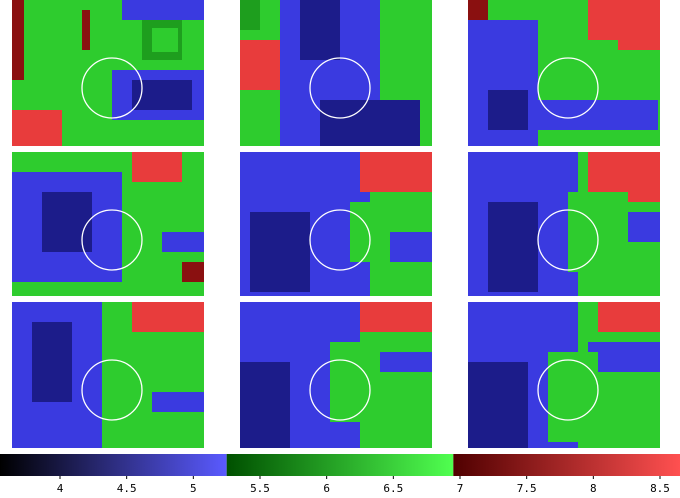 Image resolution: width=680 pixels, height=498 pixels. What do you see at coordinates (260, 488) in the screenshot?
I see `tick-label: 5.5` at bounding box center [260, 488].